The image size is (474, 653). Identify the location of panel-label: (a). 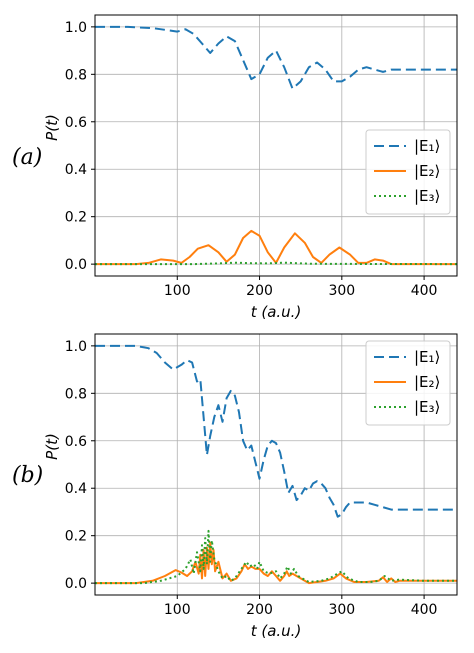
(27, 157).